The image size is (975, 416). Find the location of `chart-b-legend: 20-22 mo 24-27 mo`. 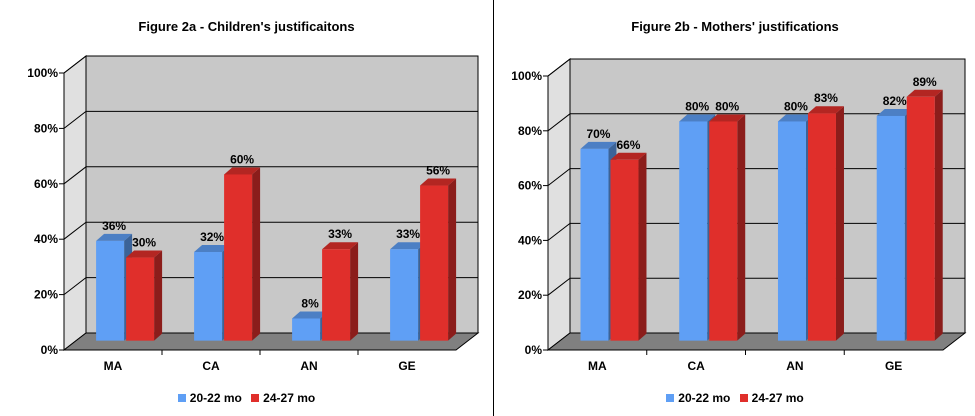

chart-b-legend: 20-22 mo 24-27 mo is located at coordinates (734, 398).